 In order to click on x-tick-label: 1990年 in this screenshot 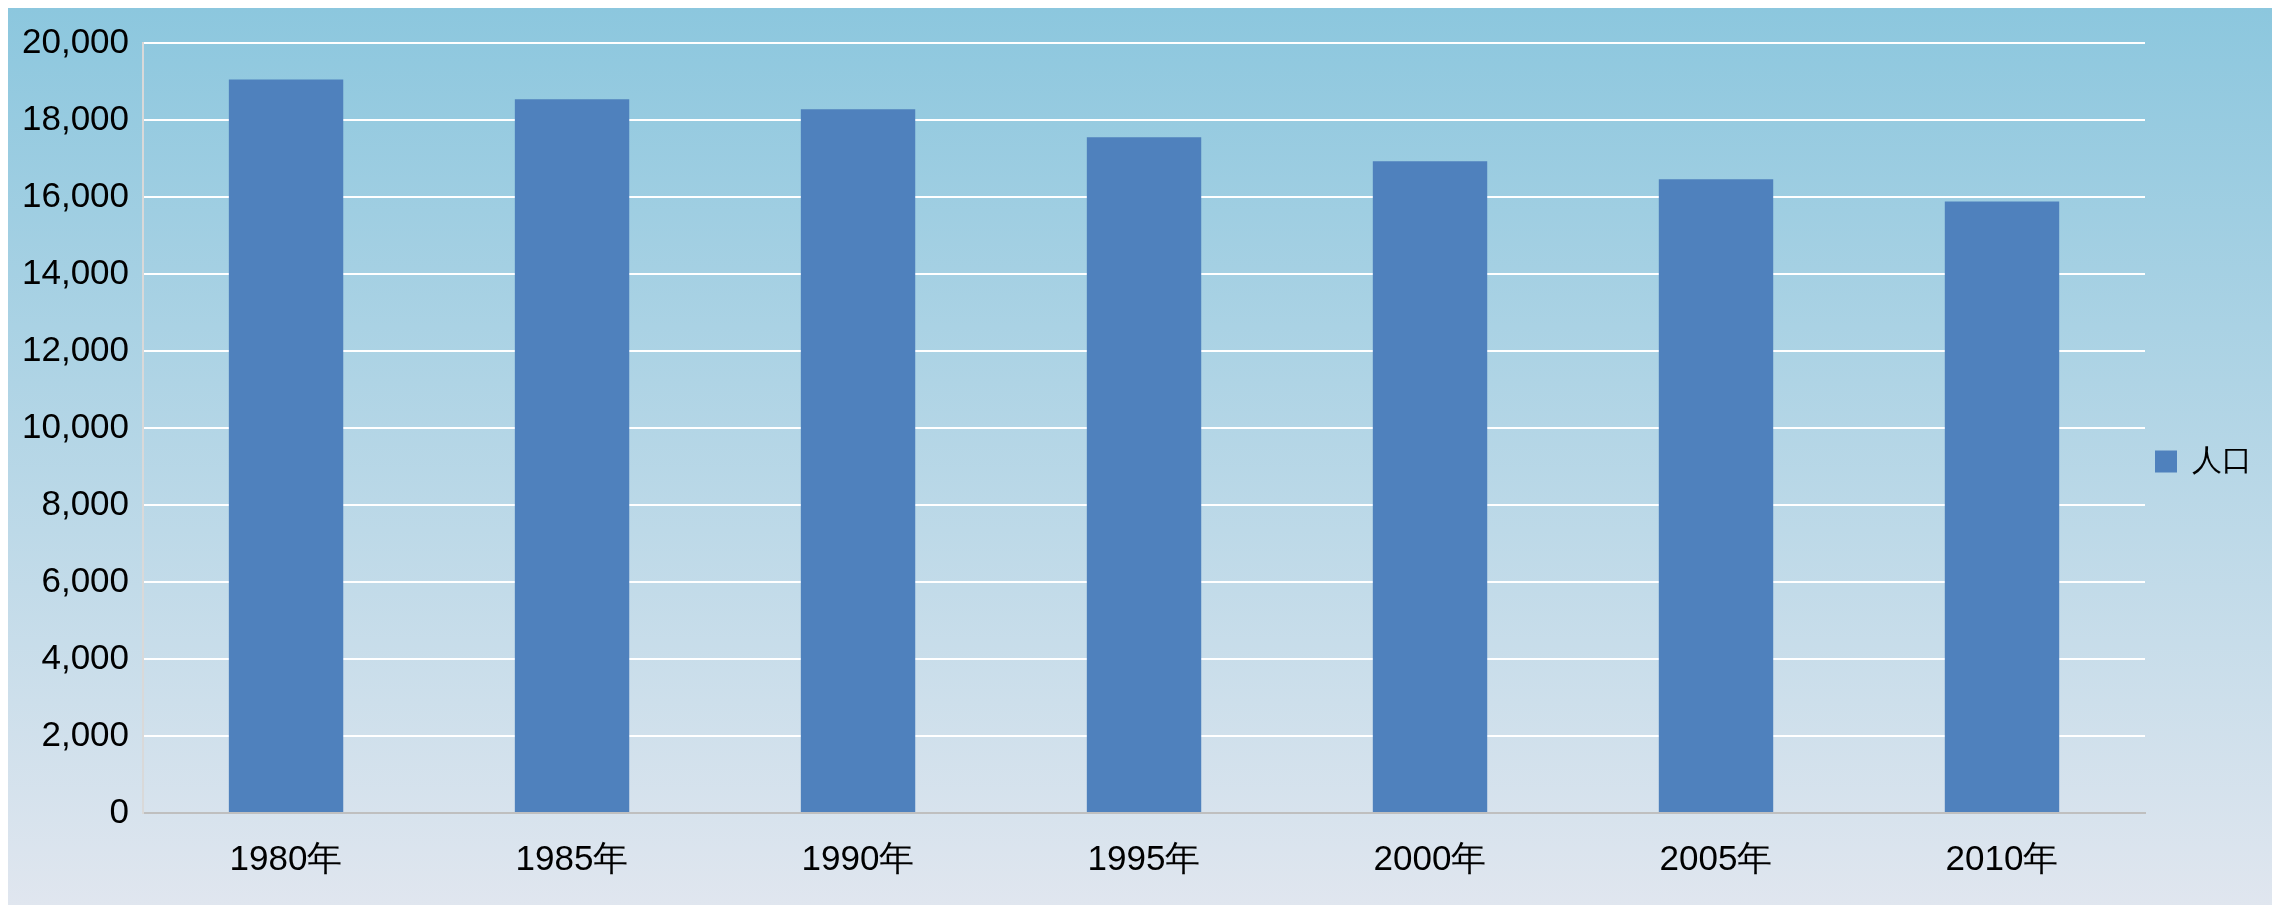, I will do `click(858, 857)`.